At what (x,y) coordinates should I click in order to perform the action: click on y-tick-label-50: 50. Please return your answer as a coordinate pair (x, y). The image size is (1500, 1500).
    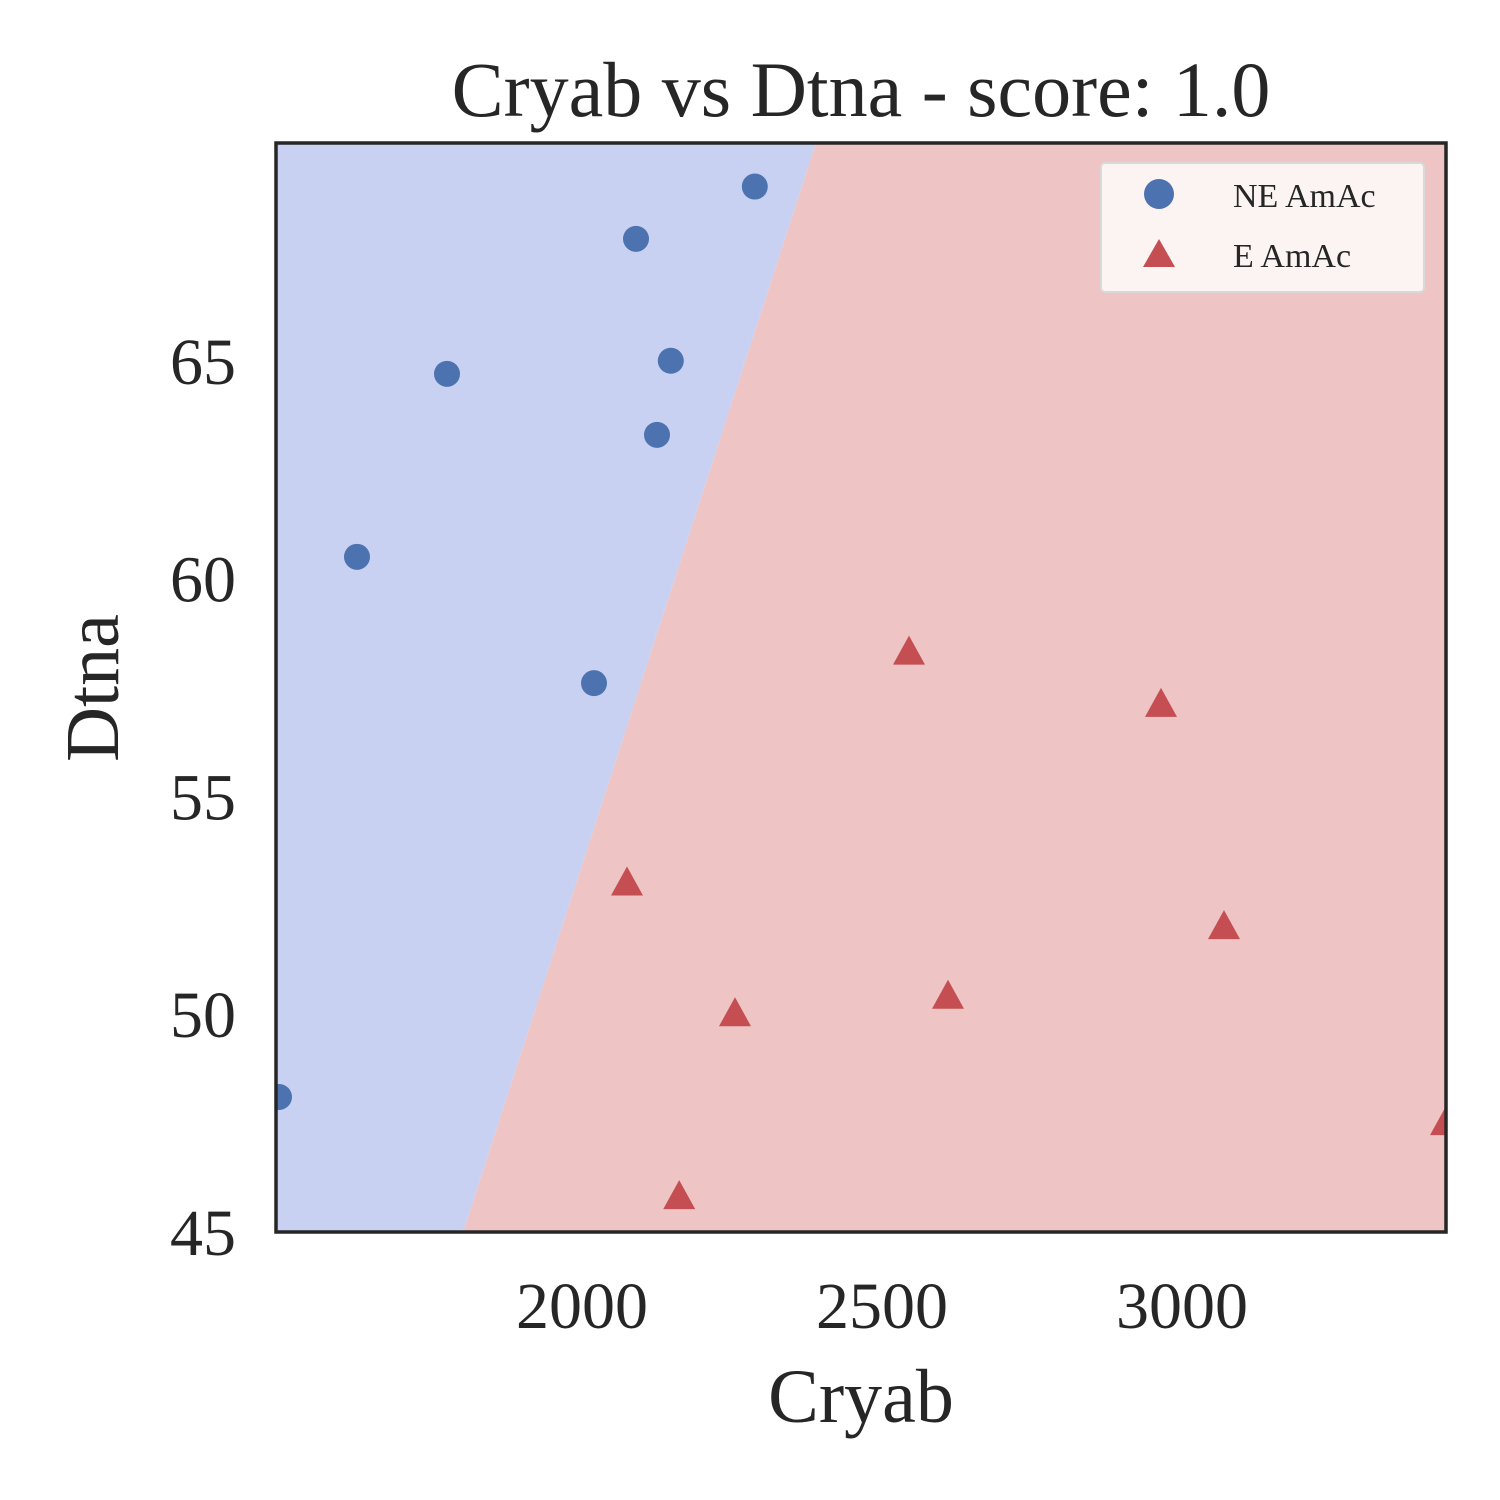
    Looking at the image, I should click on (203, 1015).